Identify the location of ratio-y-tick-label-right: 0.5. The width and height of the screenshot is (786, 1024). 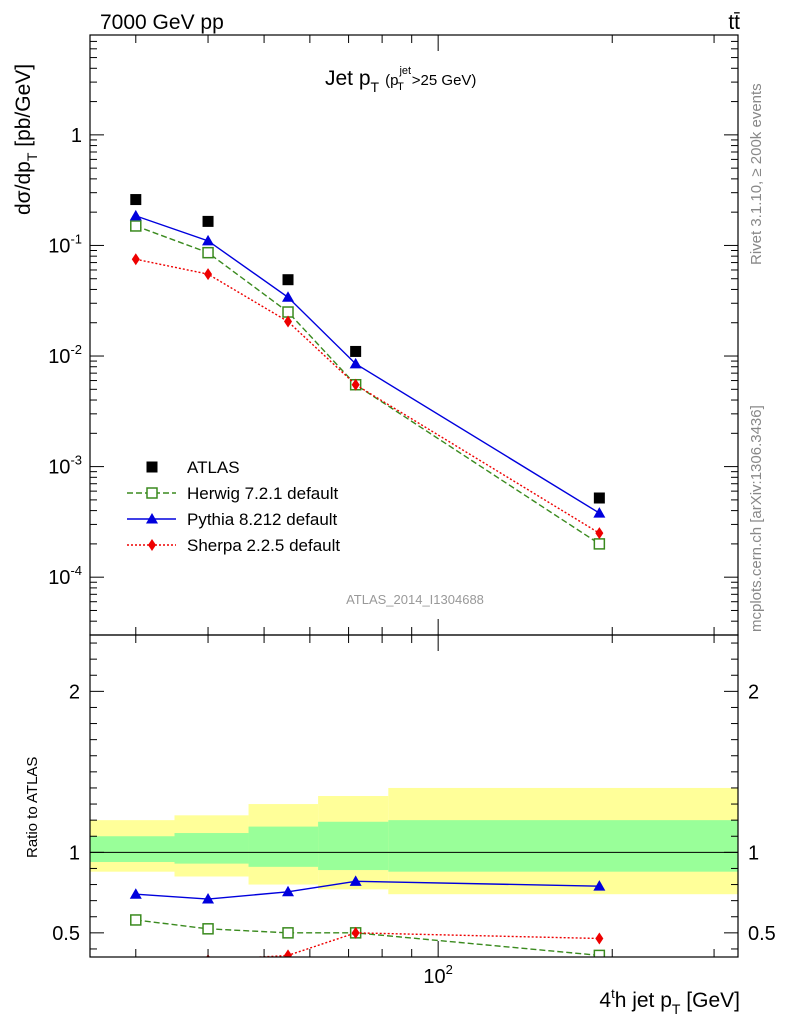
(762, 934).